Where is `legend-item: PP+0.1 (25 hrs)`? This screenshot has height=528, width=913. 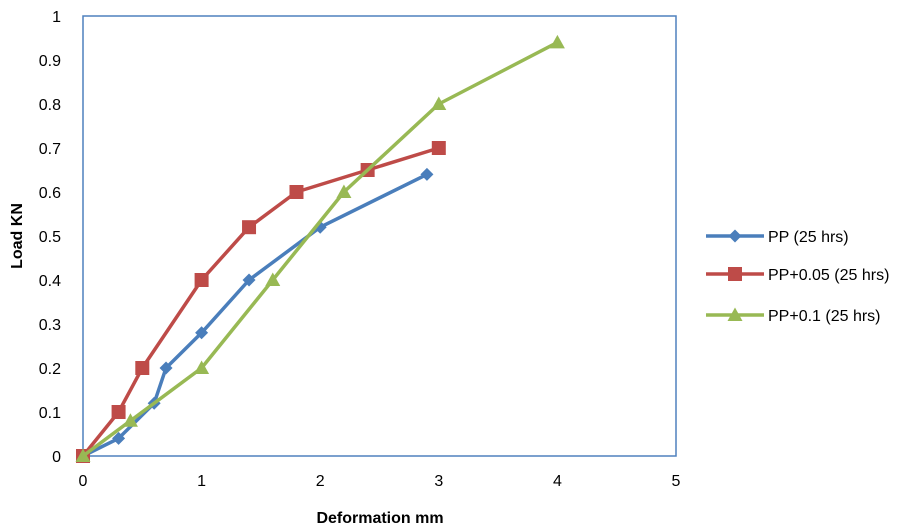 legend-item: PP+0.1 (25 hrs) is located at coordinates (793, 316).